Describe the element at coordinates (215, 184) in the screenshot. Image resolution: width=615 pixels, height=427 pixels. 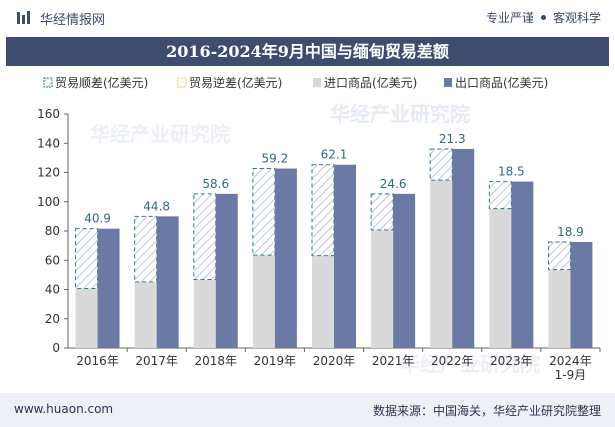
I see `surplus-data-label: 58.6` at that location.